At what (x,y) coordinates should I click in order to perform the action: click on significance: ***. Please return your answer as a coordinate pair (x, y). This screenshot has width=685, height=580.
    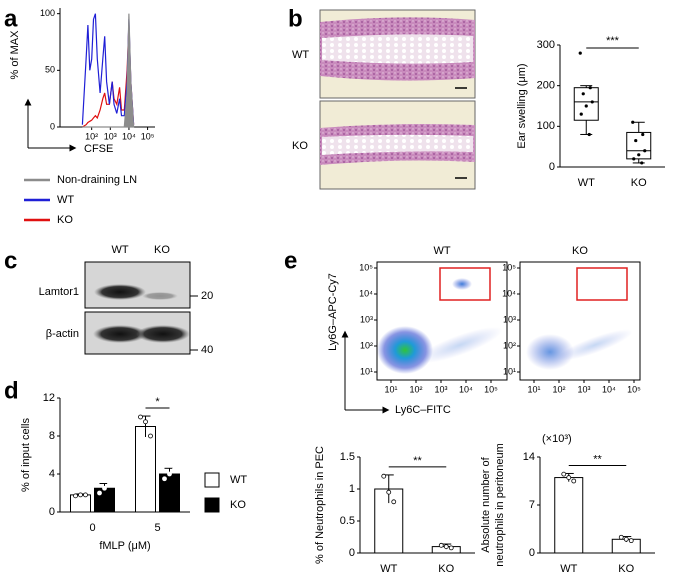
    Looking at the image, I should click on (613, 41).